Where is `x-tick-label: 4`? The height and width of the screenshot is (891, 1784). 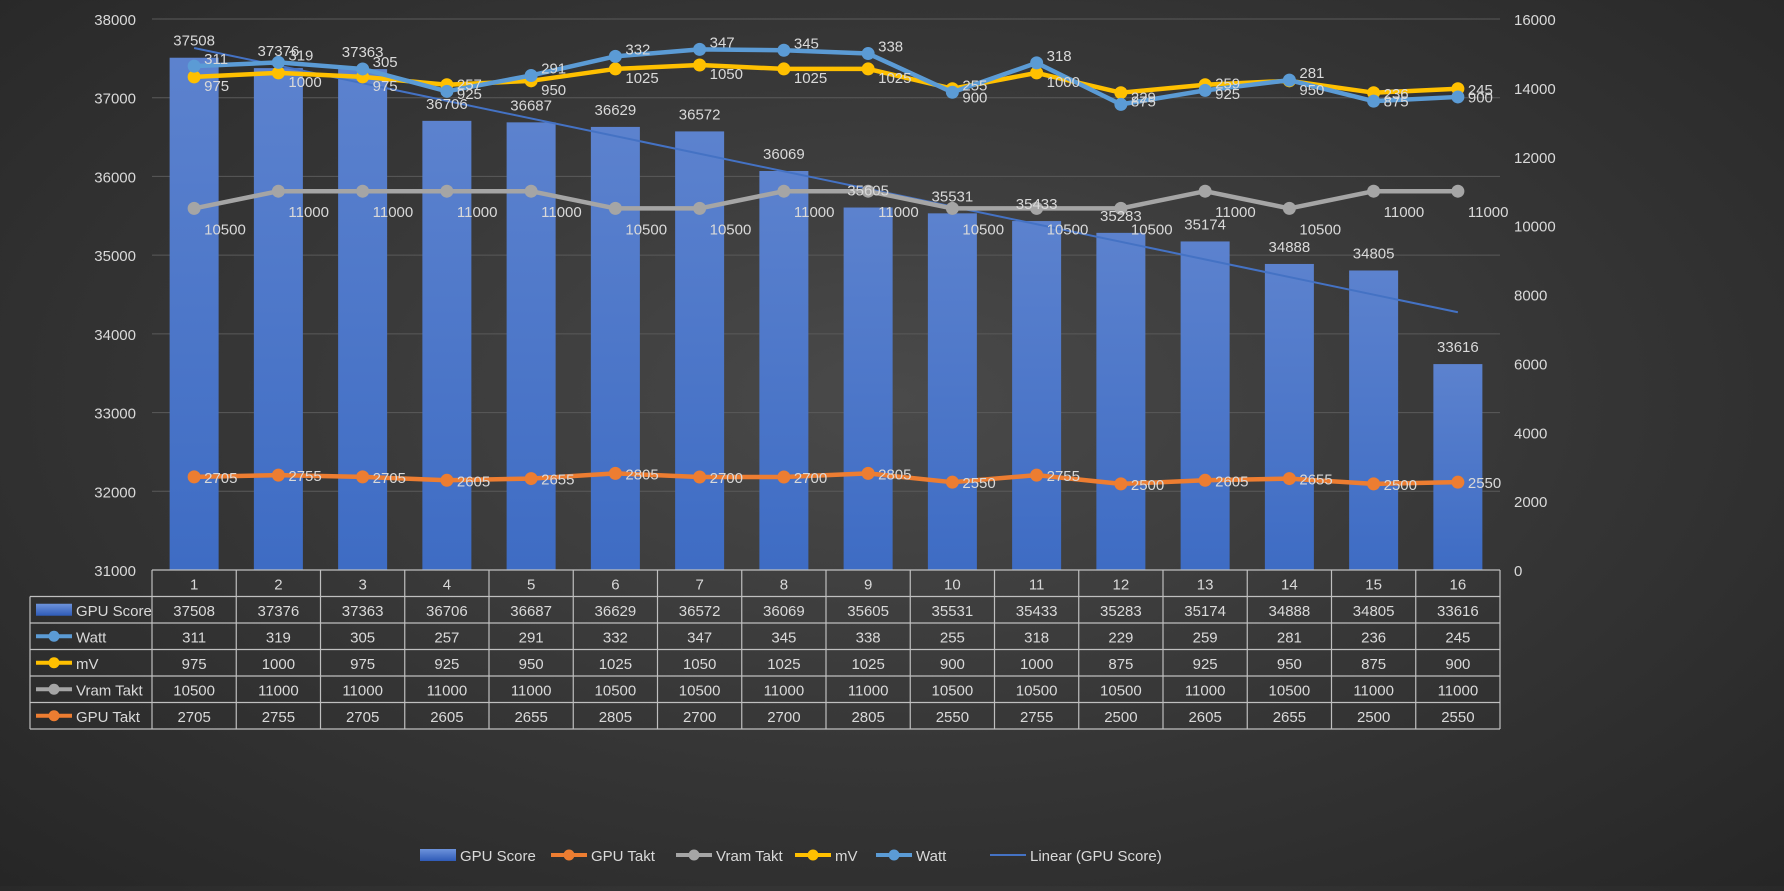 x-tick-label: 4 is located at coordinates (447, 584).